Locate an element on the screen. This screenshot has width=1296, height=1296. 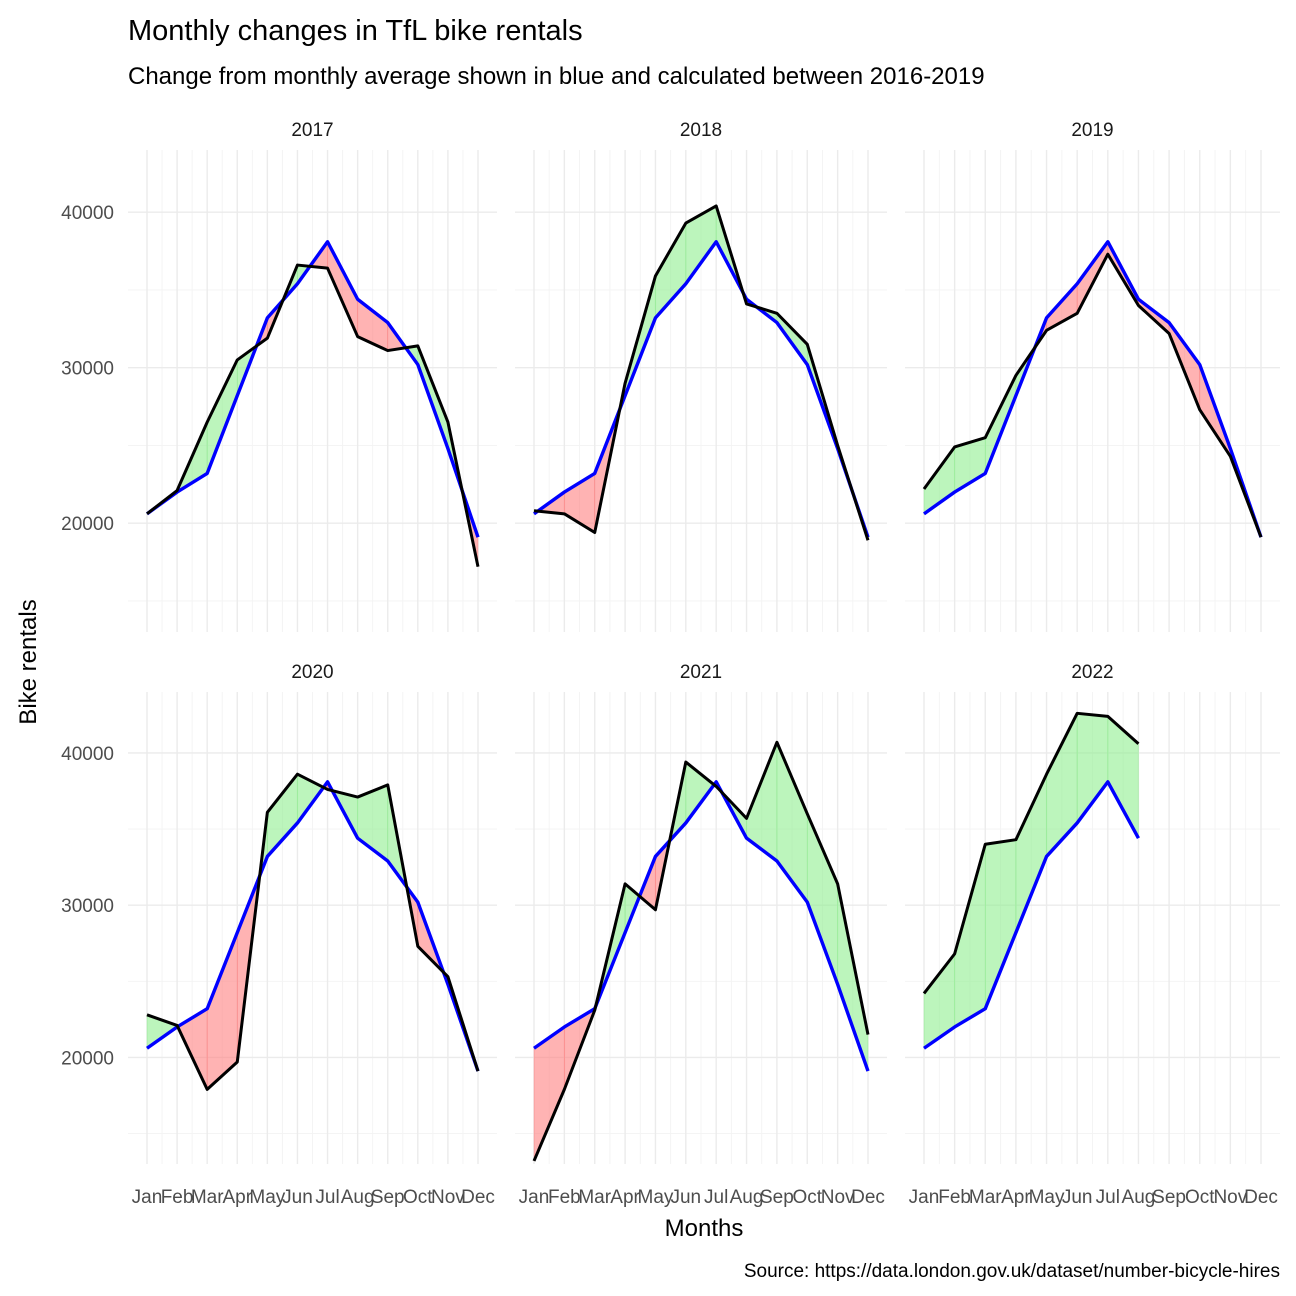
chart-title: Monthly changes in TfL bike rentals is located at coordinates (355, 31).